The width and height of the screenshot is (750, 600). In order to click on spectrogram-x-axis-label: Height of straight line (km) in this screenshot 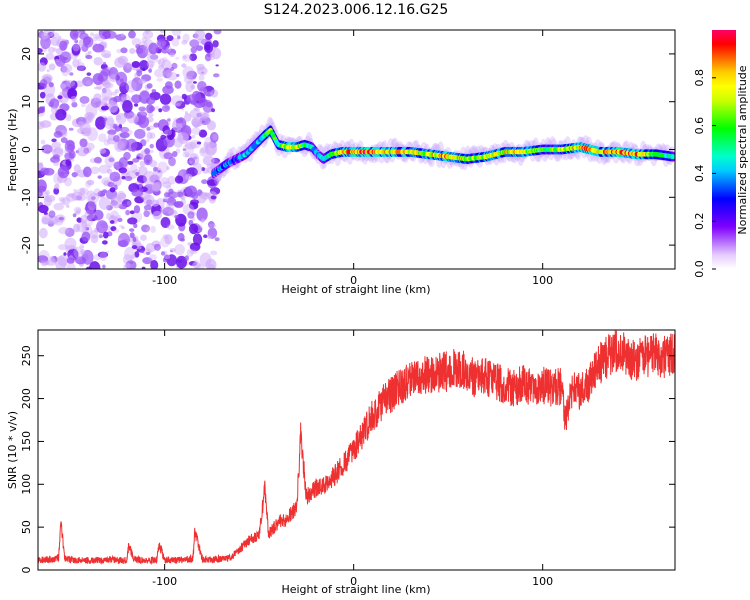, I will do `click(355, 289)`.